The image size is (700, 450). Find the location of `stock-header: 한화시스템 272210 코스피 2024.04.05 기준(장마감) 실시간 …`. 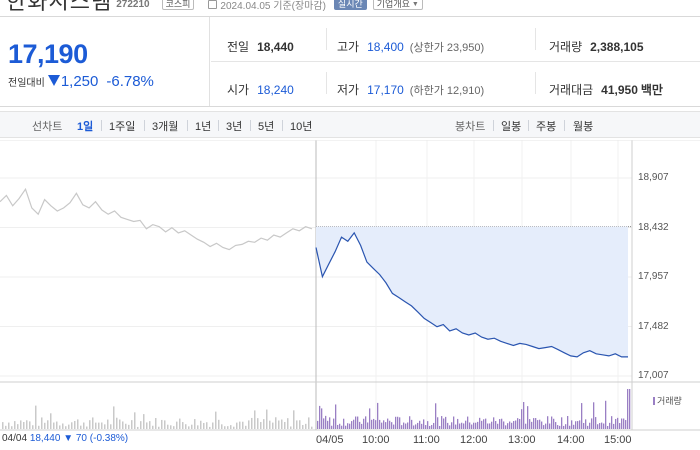

stock-header: 한화시스템 272210 코스피 2024.04.05 기준(장마감) 실시간 … is located at coordinates (350, 7).